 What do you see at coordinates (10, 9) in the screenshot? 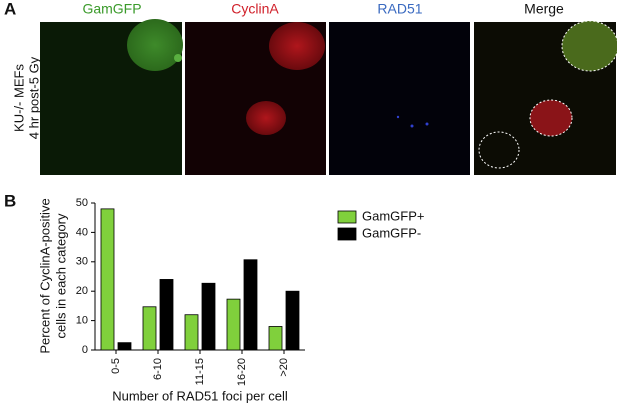
I see `panel-label: A` at bounding box center [10, 9].